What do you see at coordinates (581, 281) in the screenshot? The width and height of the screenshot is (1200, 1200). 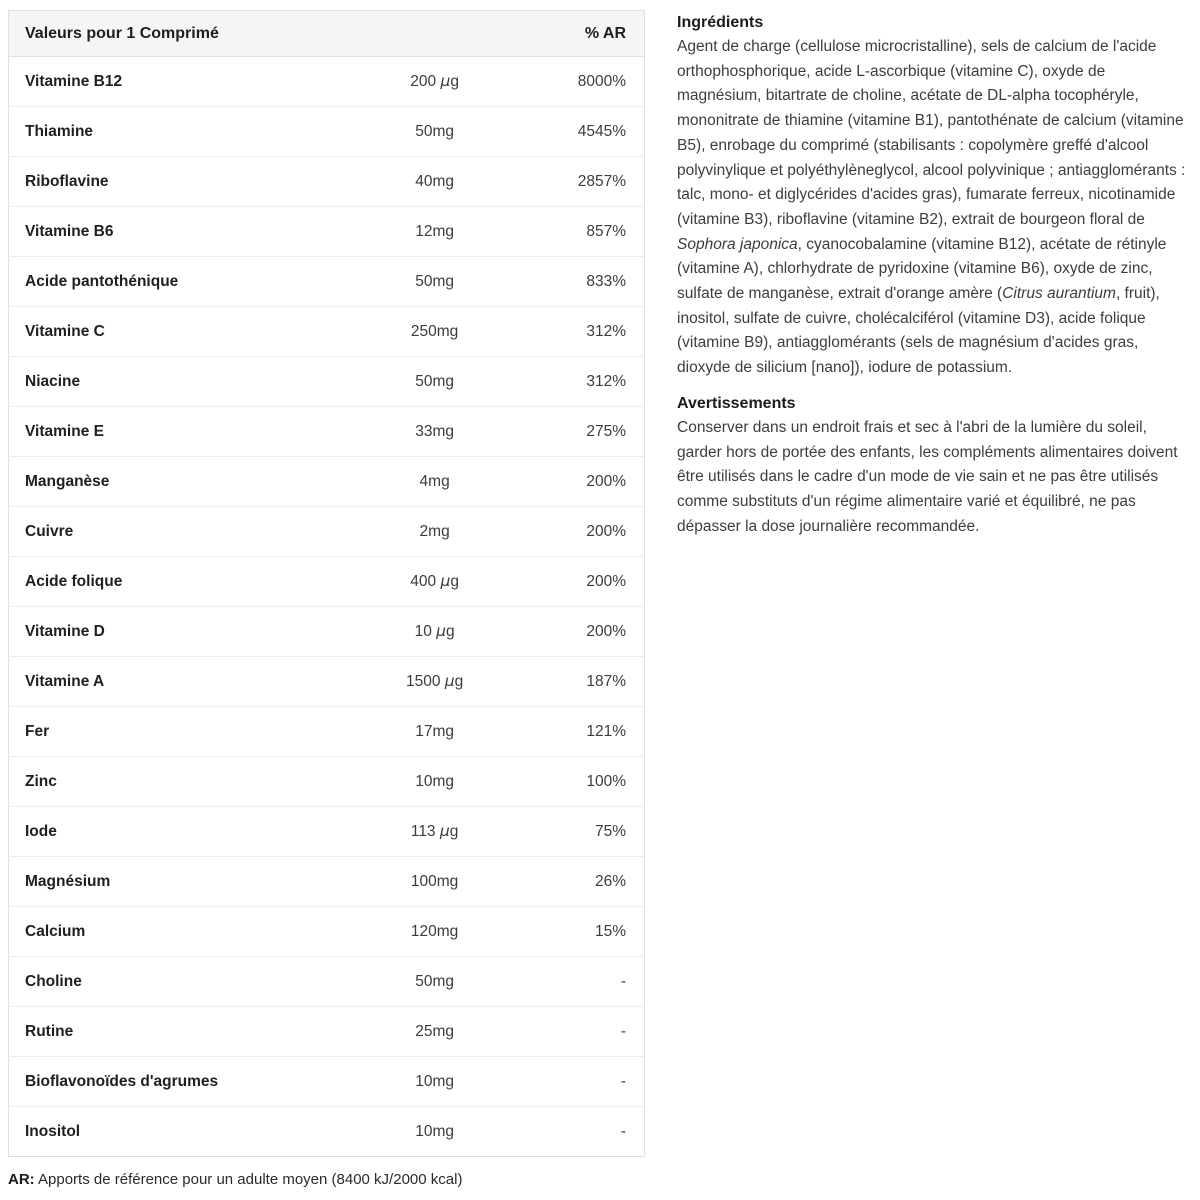 I see `nutrient-ar-percent: 833%` at bounding box center [581, 281].